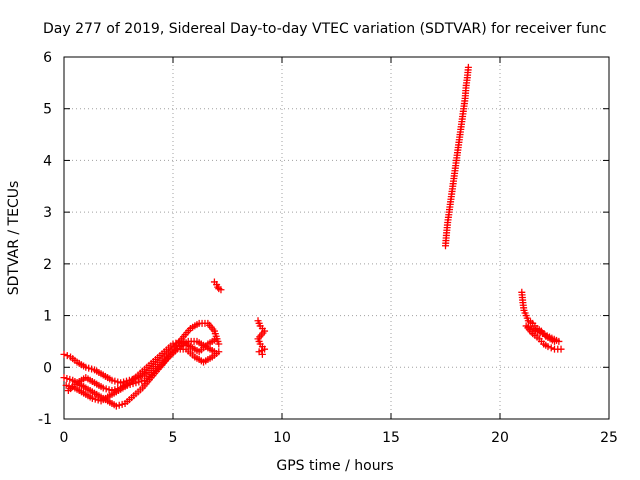 The width and height of the screenshot is (640, 480). What do you see at coordinates (47, 317) in the screenshot?
I see `y-tick-label: 1` at bounding box center [47, 317].